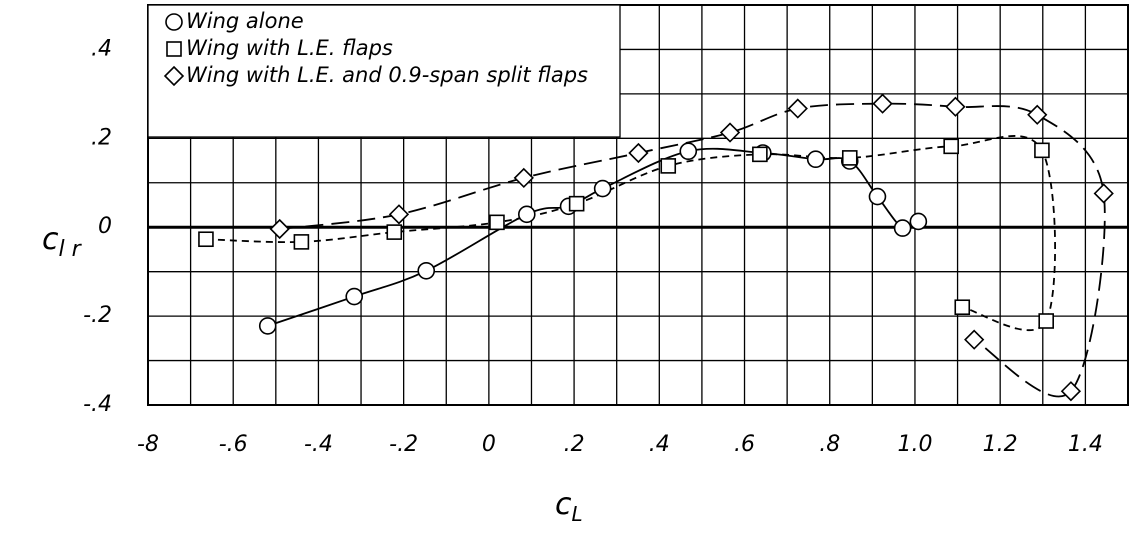  Describe the element at coordinates (233, 444) in the screenshot. I see `x-tick-label: -.6` at that location.